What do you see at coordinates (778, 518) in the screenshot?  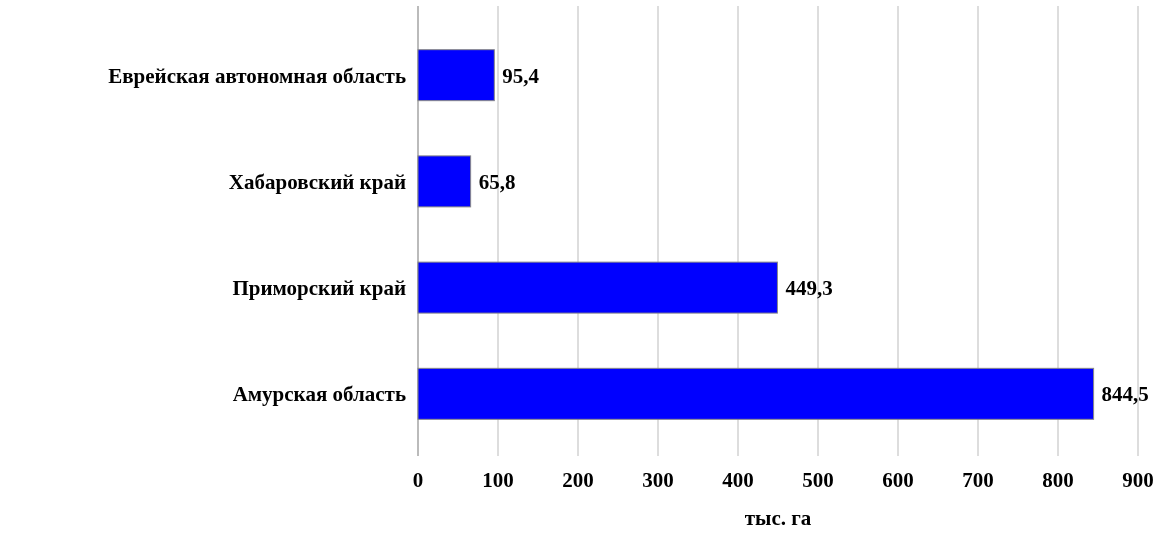 I see `x-axis-title: тыс. га` at bounding box center [778, 518].